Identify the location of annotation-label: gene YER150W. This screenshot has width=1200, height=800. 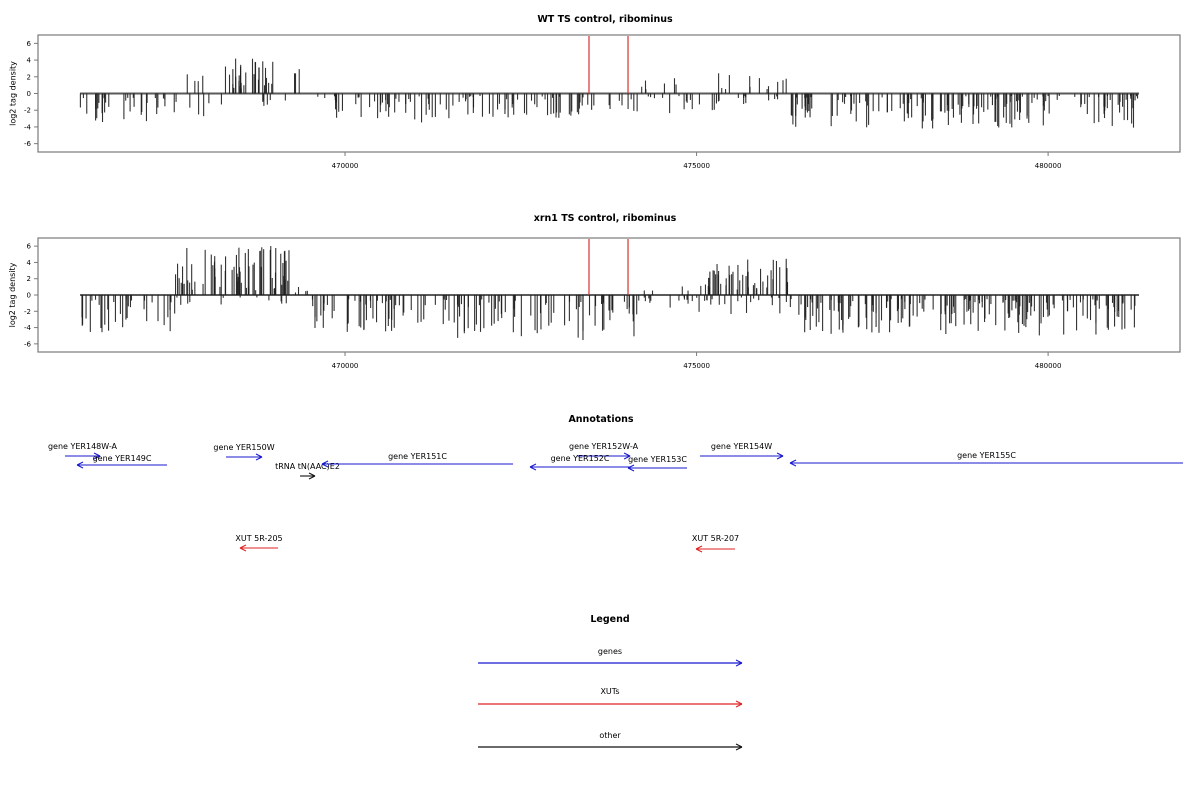
(243, 447).